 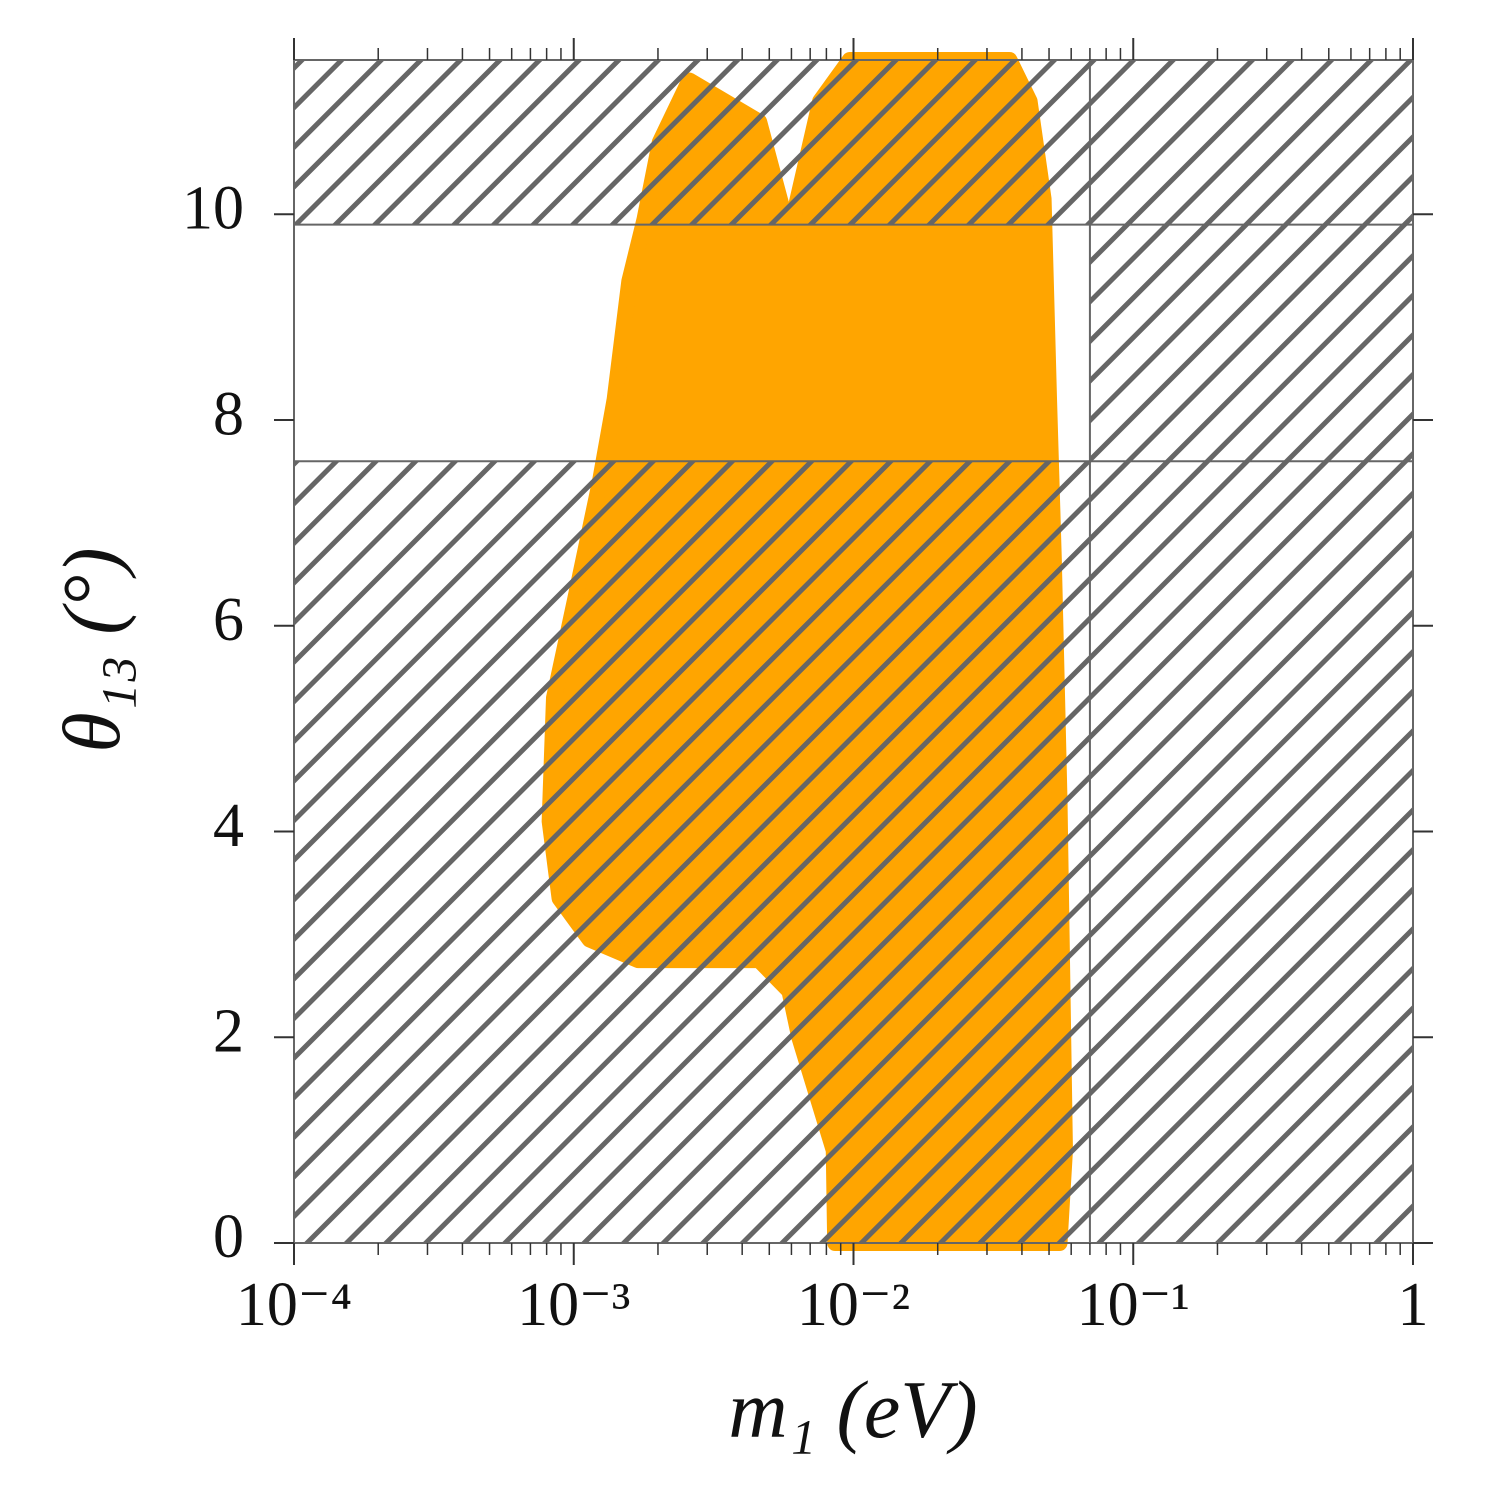 I want to click on x-axis-label: m₁ (eV), so click(x=852, y=1409).